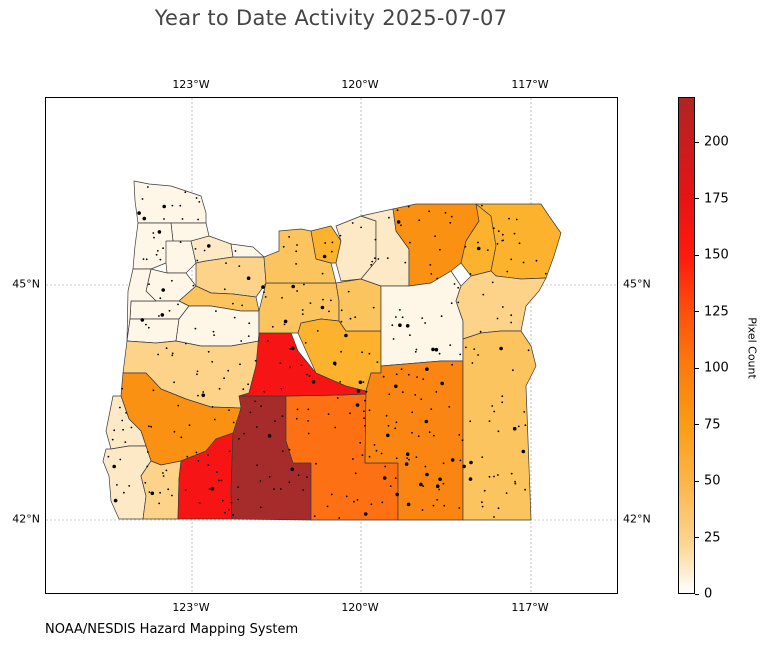  What do you see at coordinates (217, 326) in the screenshot?
I see `county-linn` at bounding box center [217, 326].